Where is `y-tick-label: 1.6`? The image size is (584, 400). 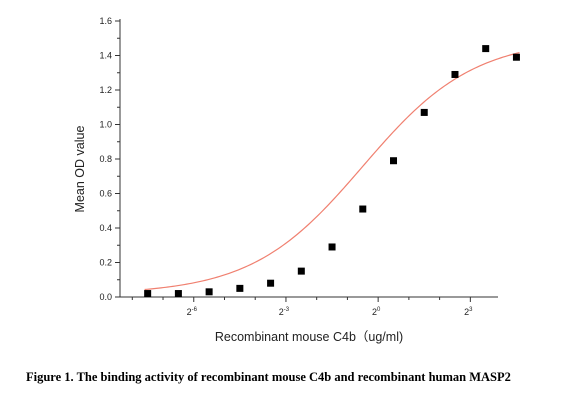 y-tick-label: 1.6 is located at coordinates (105, 21).